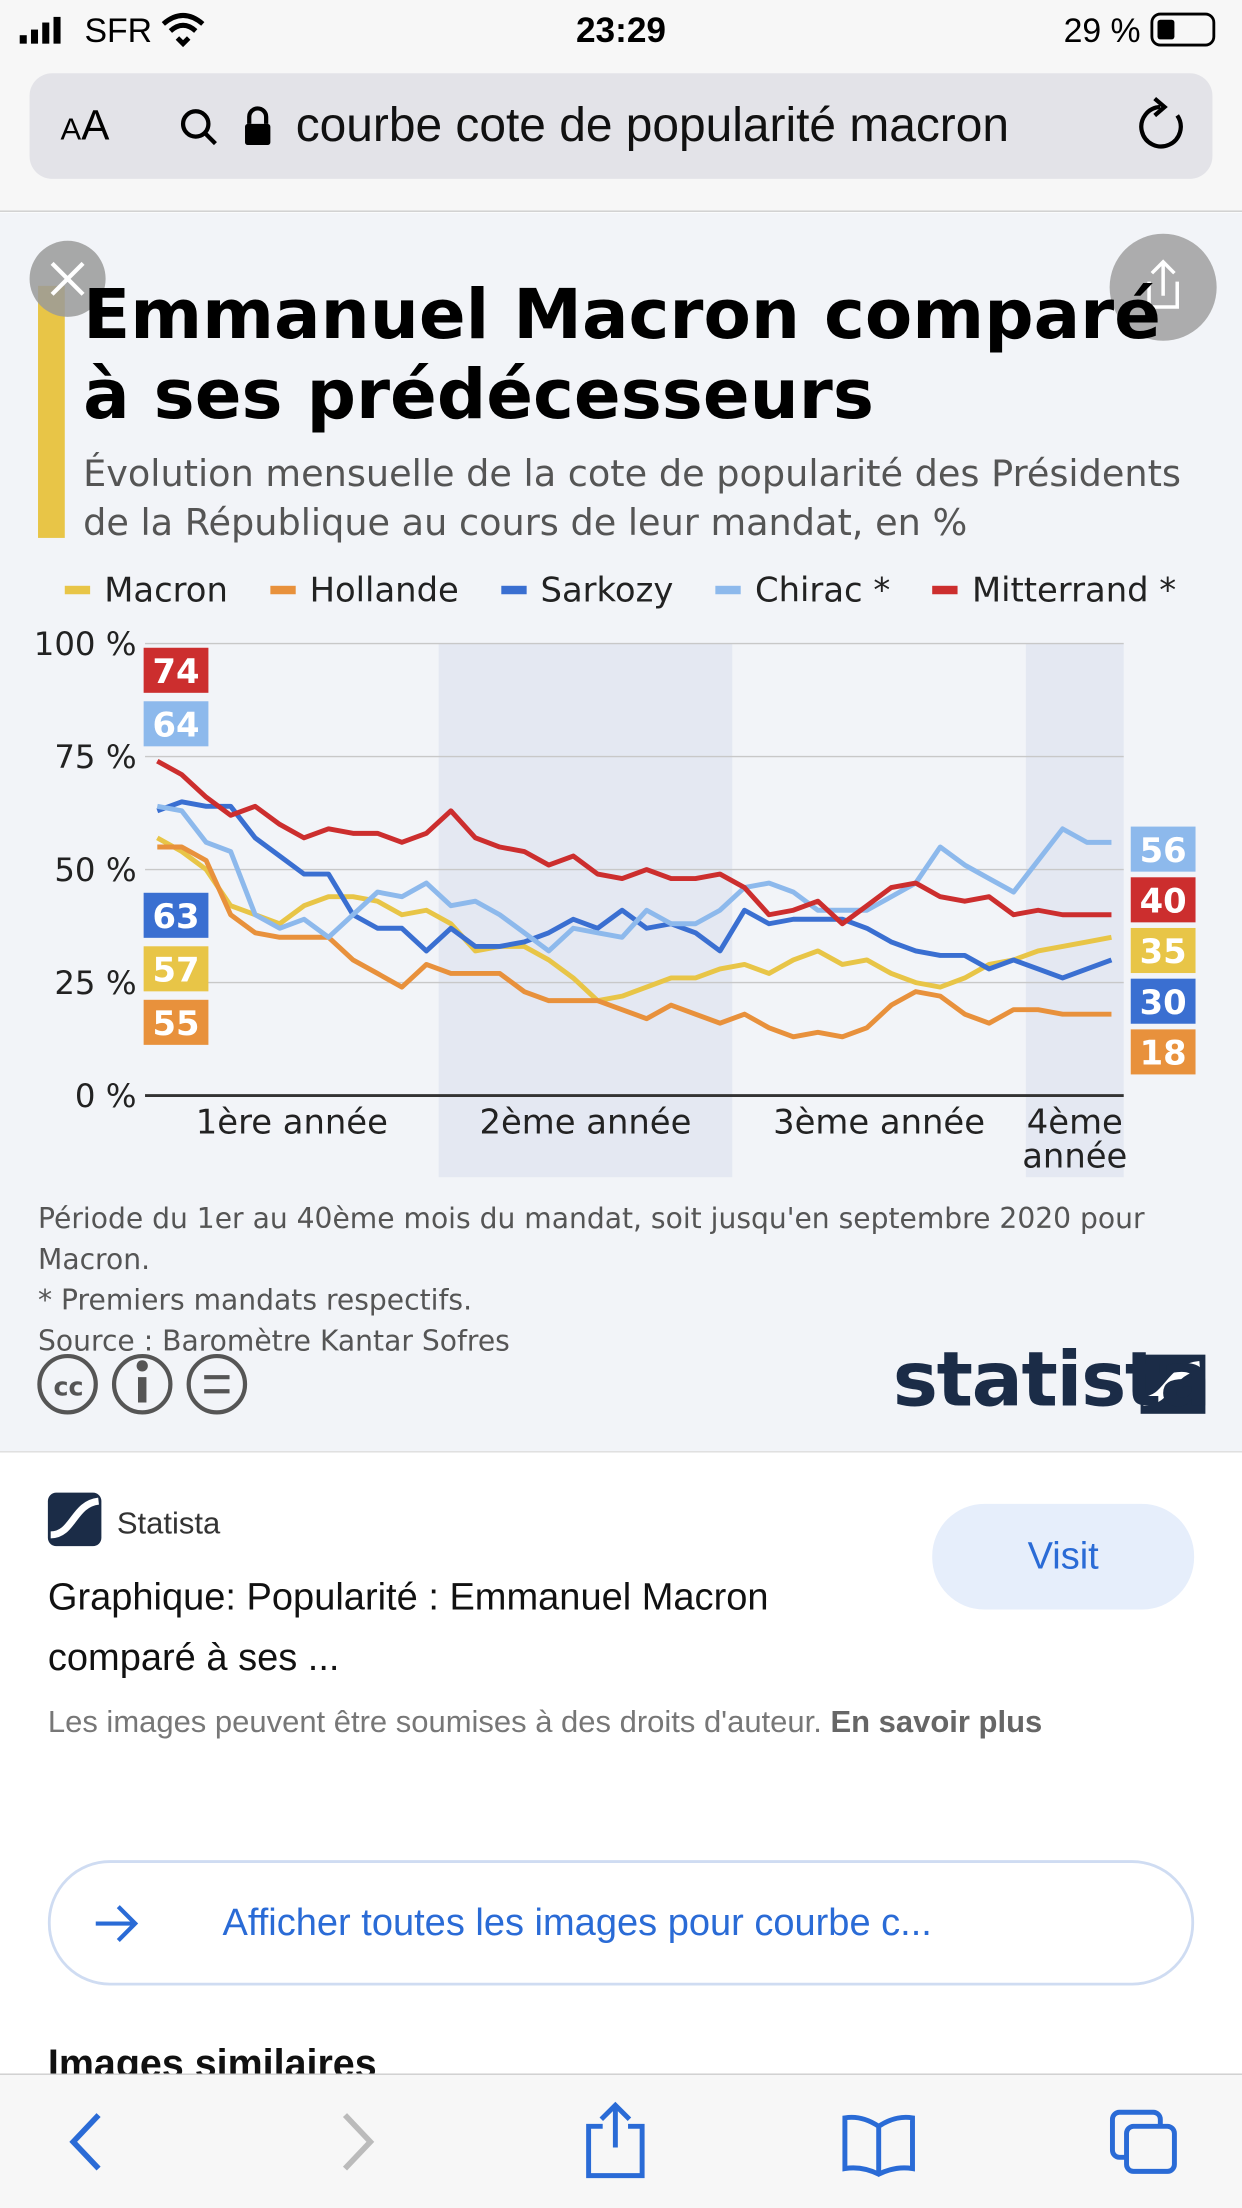 This screenshot has width=1242, height=2208. I want to click on y-tick-label: 0 %, so click(106, 1096).